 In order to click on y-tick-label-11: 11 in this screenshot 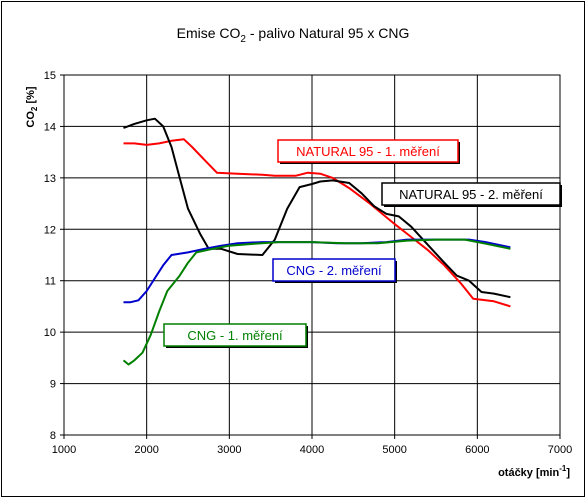, I will do `click(50, 282)`.